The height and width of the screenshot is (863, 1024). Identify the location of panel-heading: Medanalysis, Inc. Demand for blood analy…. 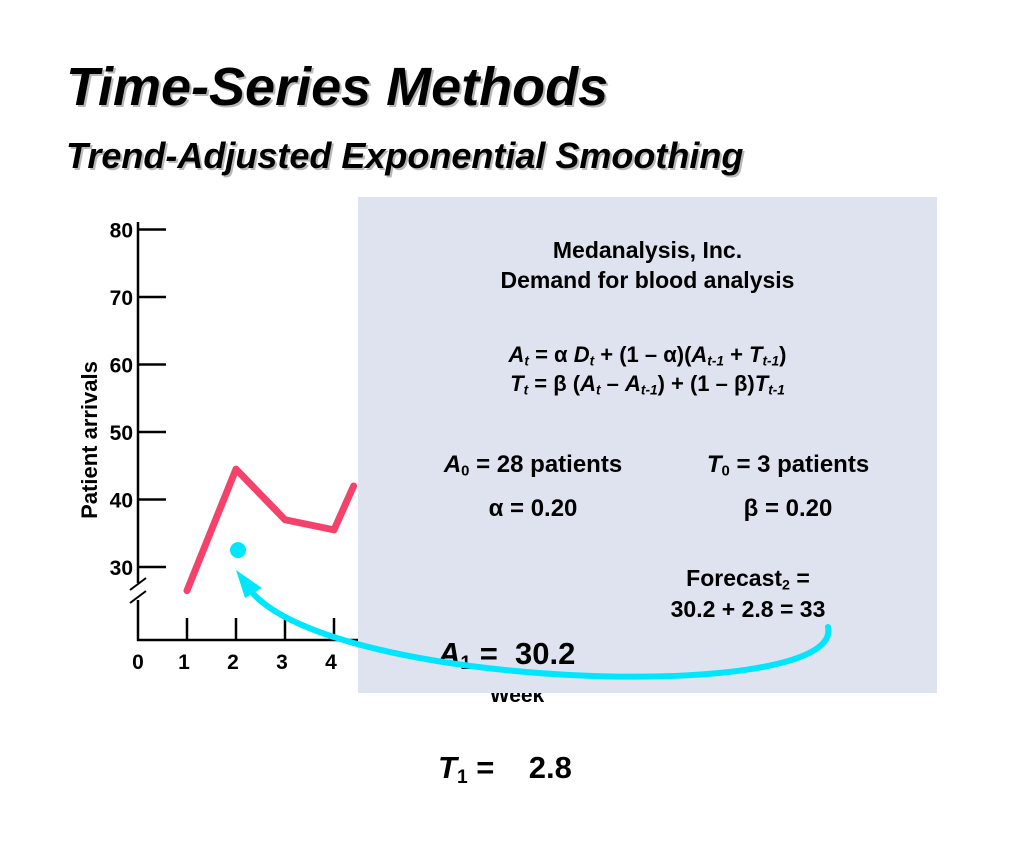
(647, 265).